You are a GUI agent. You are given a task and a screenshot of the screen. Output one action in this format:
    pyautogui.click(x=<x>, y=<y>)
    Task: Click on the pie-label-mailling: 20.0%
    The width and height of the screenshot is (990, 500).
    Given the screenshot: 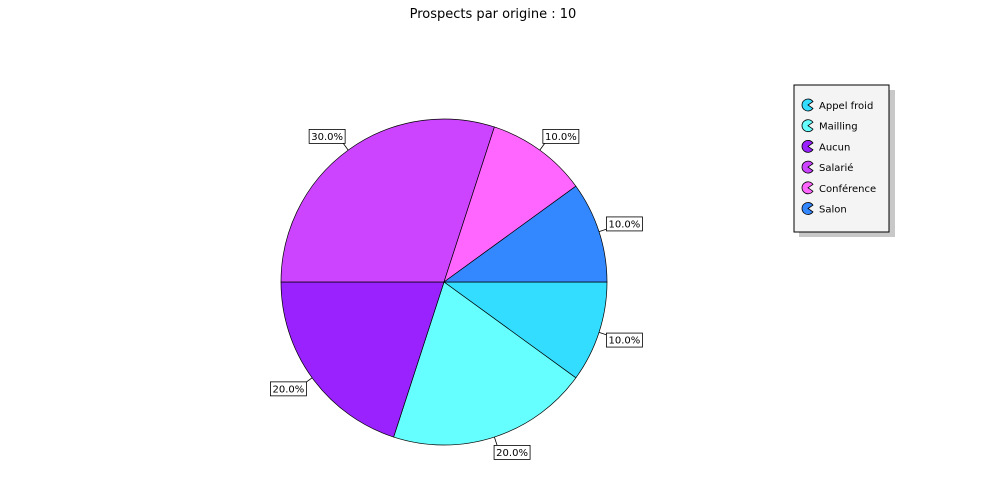 What is the action you would take?
    pyautogui.click(x=512, y=453)
    